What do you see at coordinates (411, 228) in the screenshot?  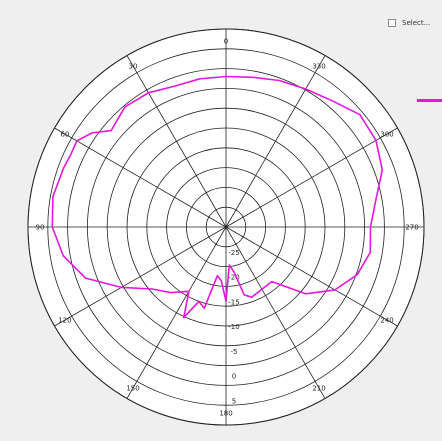 I see `angle-tick-label: 270` at bounding box center [411, 228].